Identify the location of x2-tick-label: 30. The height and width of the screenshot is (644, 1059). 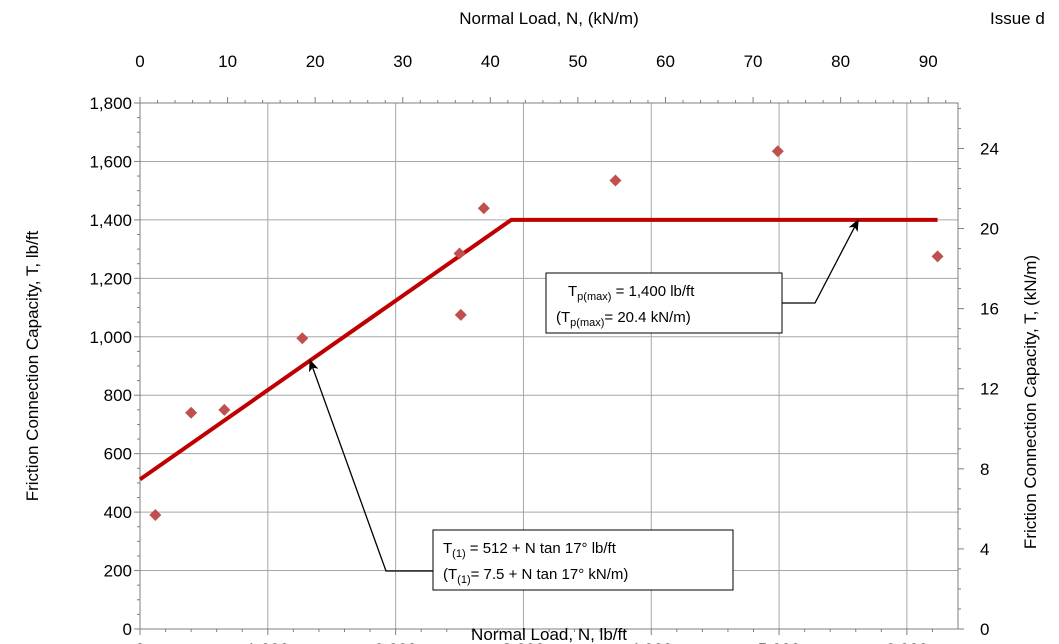
(402, 61).